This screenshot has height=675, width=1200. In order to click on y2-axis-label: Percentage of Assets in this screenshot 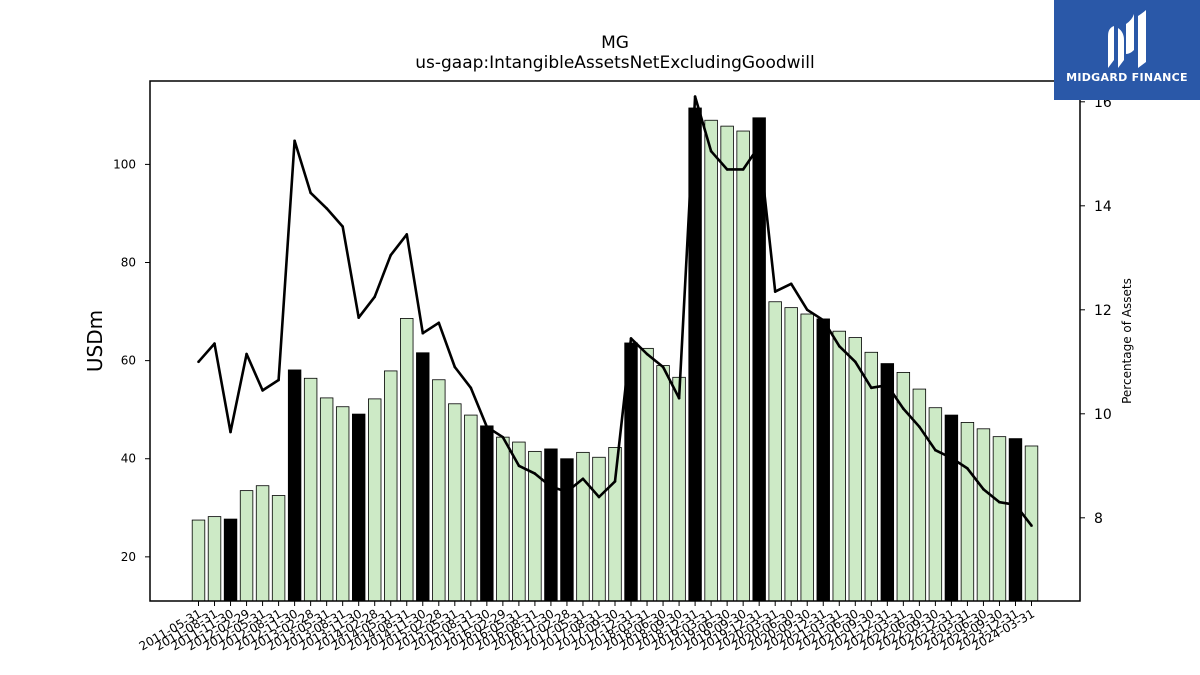, I will do `click(1127, 341)`.